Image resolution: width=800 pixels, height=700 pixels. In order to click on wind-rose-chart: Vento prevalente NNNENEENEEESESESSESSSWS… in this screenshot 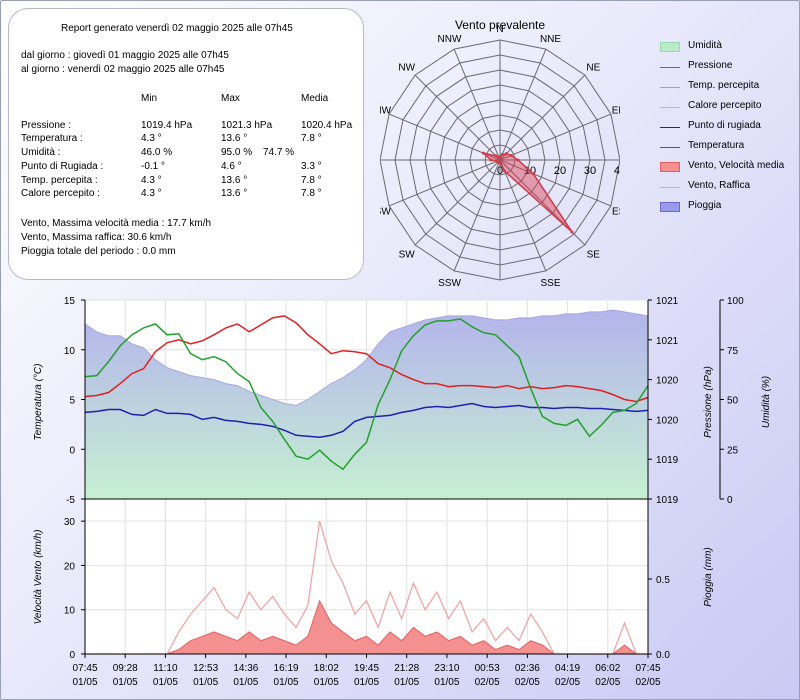, I will do `click(500, 153)`.